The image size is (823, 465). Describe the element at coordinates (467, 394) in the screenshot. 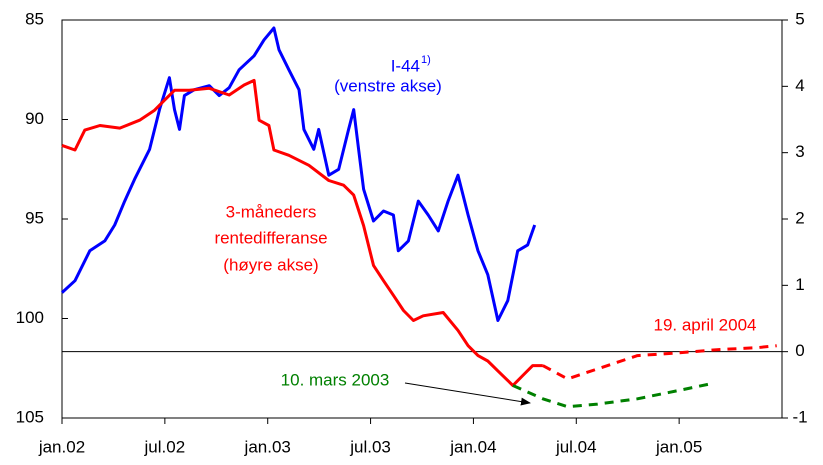

I see `arrow` at that location.